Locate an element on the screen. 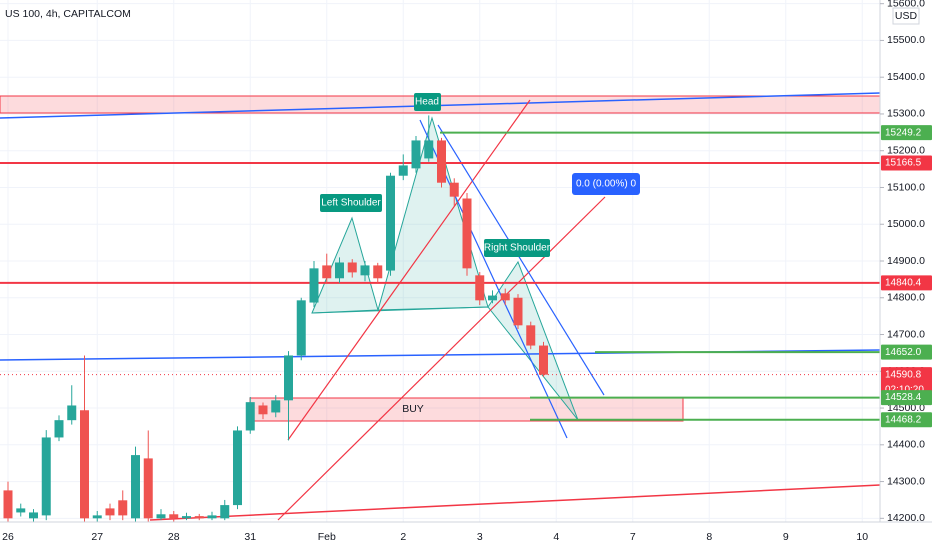  currency-box is located at coordinates (906, 16).